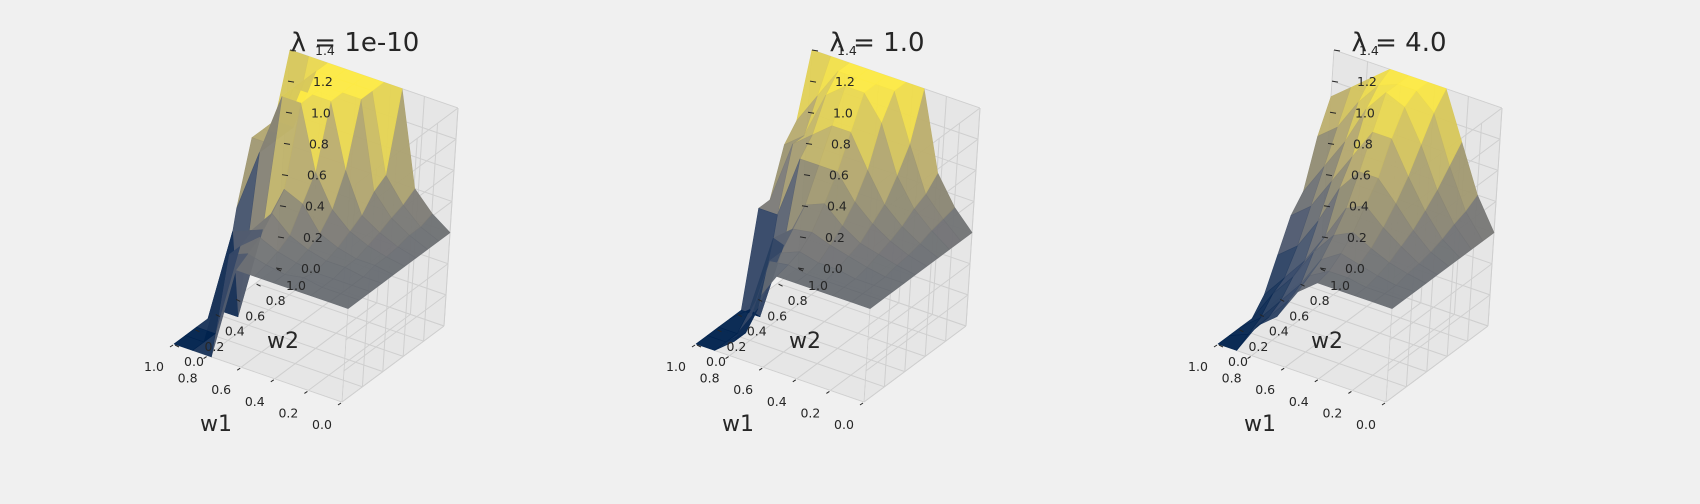 The width and height of the screenshot is (1700, 504). Describe the element at coordinates (319, 143) in the screenshot. I see `z-tick-label: 0.8` at that location.